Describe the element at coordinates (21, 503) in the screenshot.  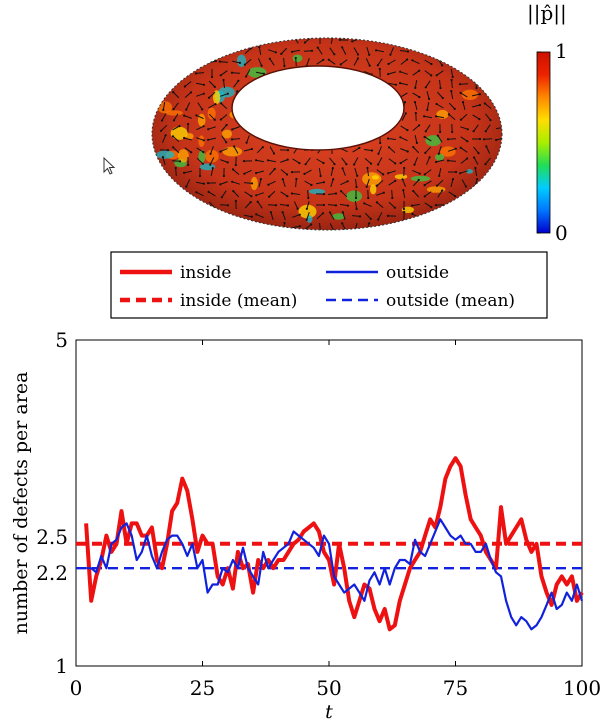
I see `y-axis-label: number of defects per area` at that location.